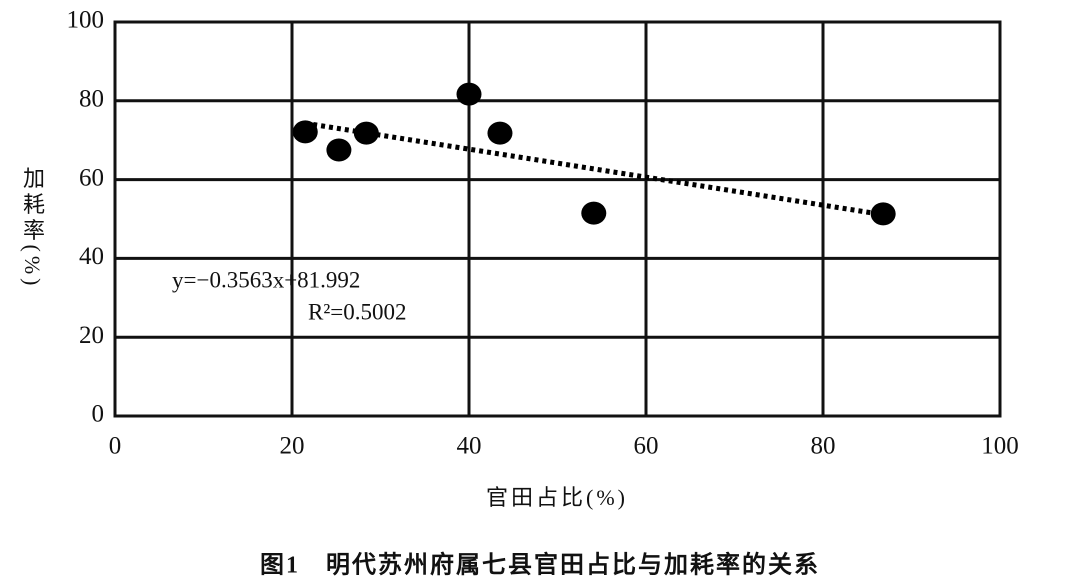 The width and height of the screenshot is (1080, 585). Describe the element at coordinates (32, 228) in the screenshot. I see `y-axis-label: 加耗率(%)` at that location.